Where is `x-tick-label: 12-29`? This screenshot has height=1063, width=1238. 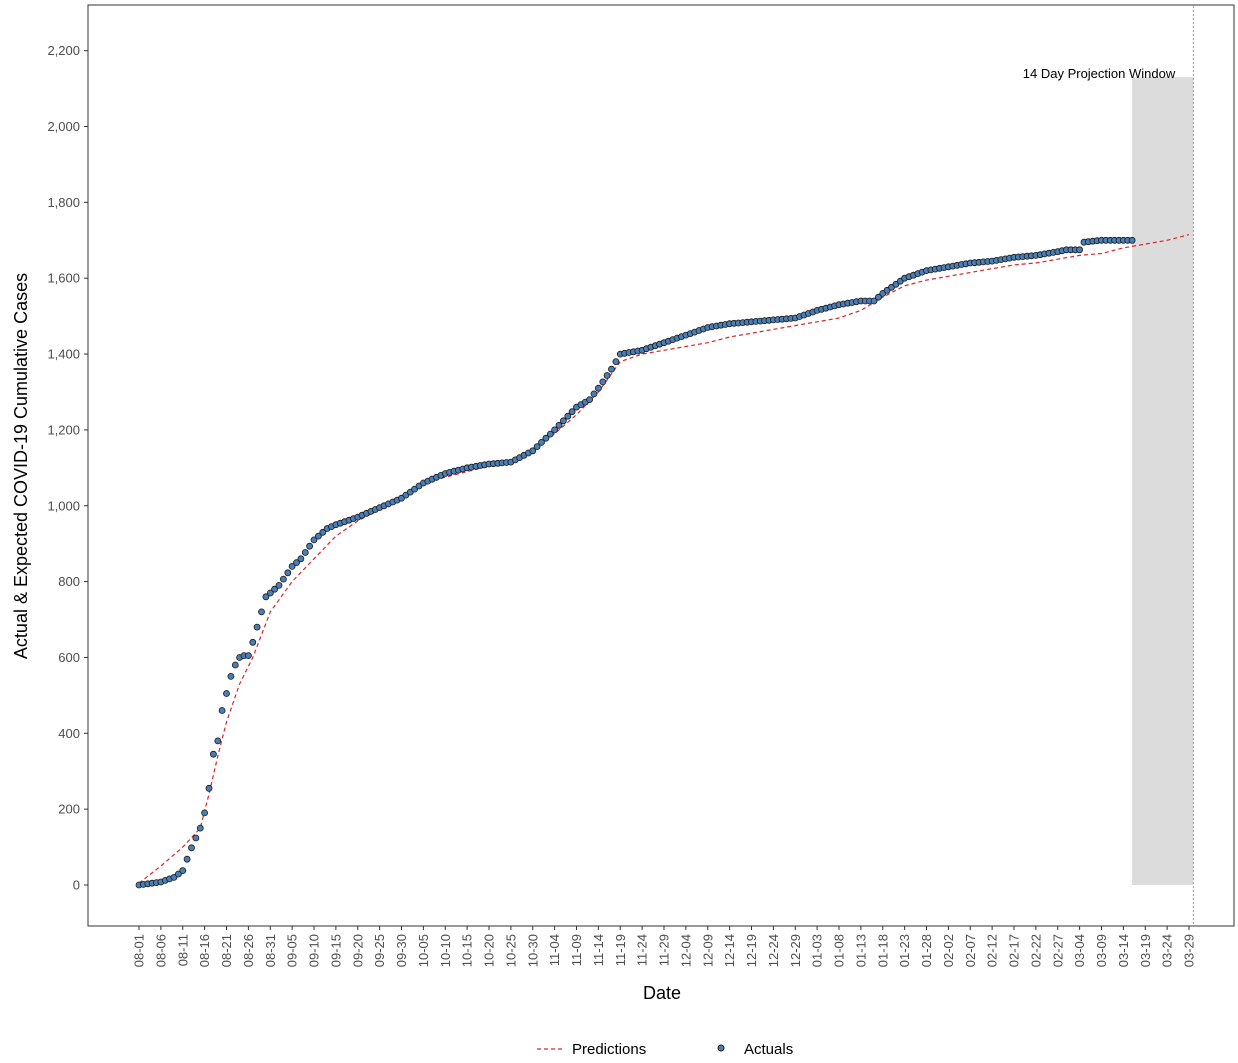 x-tick-label: 12-29 is located at coordinates (795, 950).